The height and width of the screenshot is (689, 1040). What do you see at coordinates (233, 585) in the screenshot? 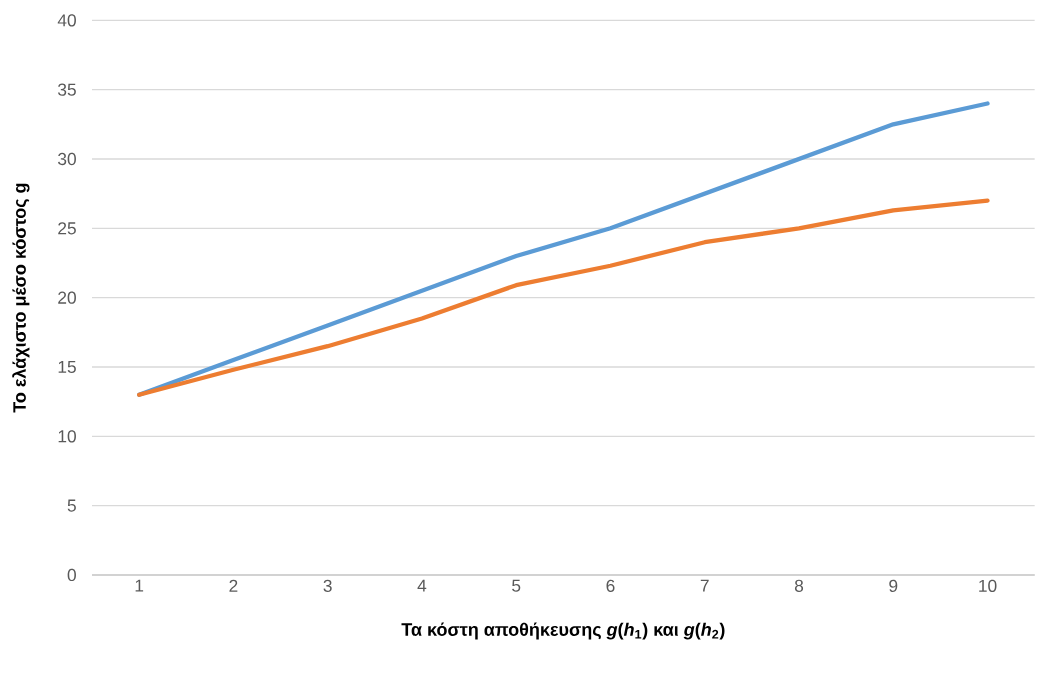
I see `x-tick-label: 2` at bounding box center [233, 585].